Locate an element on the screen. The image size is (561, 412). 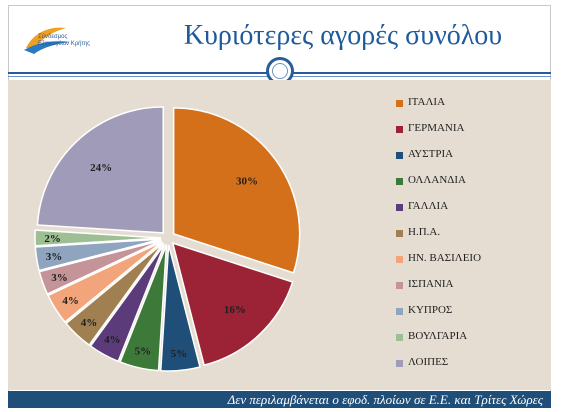
legend-label: ΟΛΛΑΝΔΙΑ is located at coordinates (437, 180).